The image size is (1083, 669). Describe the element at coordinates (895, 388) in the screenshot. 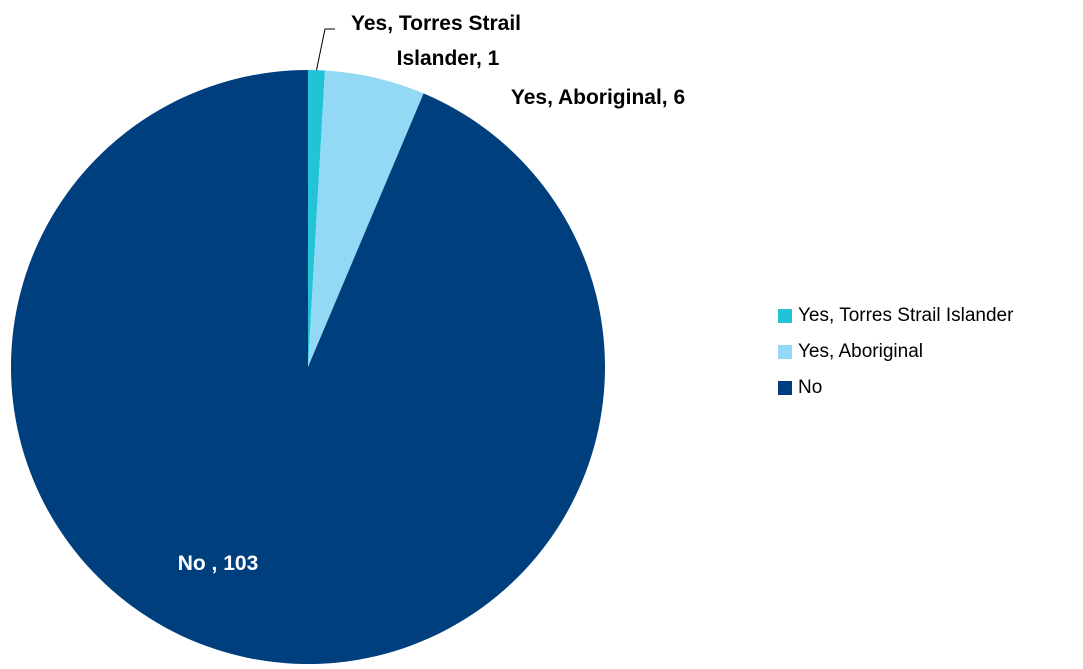

I see `legend-item-no: No` at that location.